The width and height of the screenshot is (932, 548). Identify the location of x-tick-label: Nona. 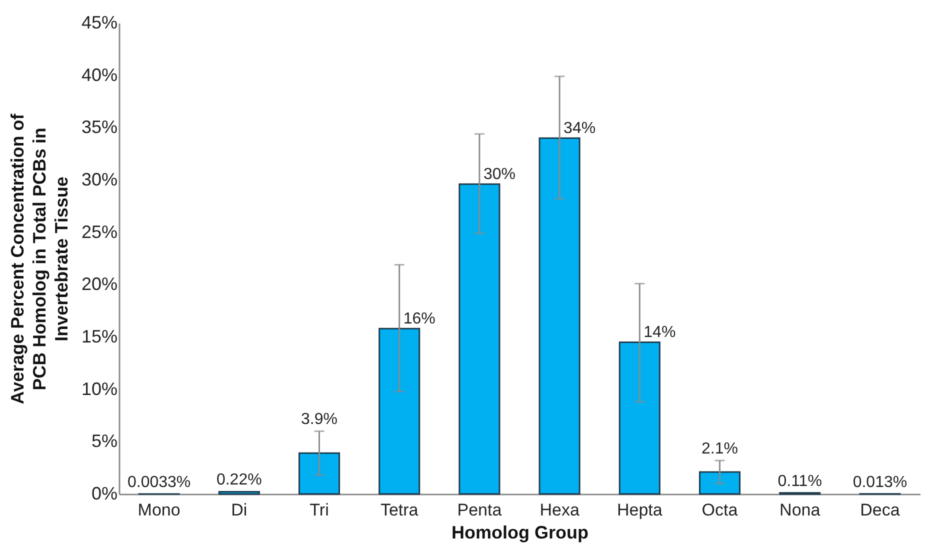
(800, 510).